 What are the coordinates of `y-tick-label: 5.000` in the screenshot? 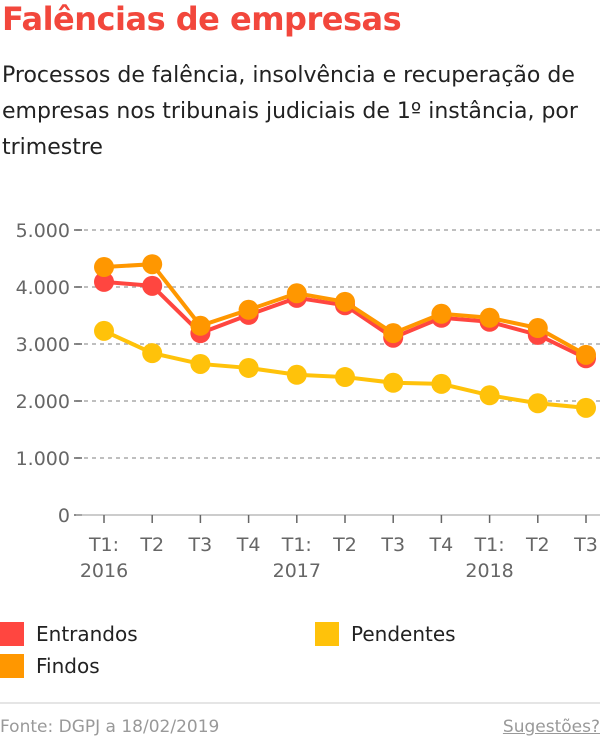 It's located at (43, 231).